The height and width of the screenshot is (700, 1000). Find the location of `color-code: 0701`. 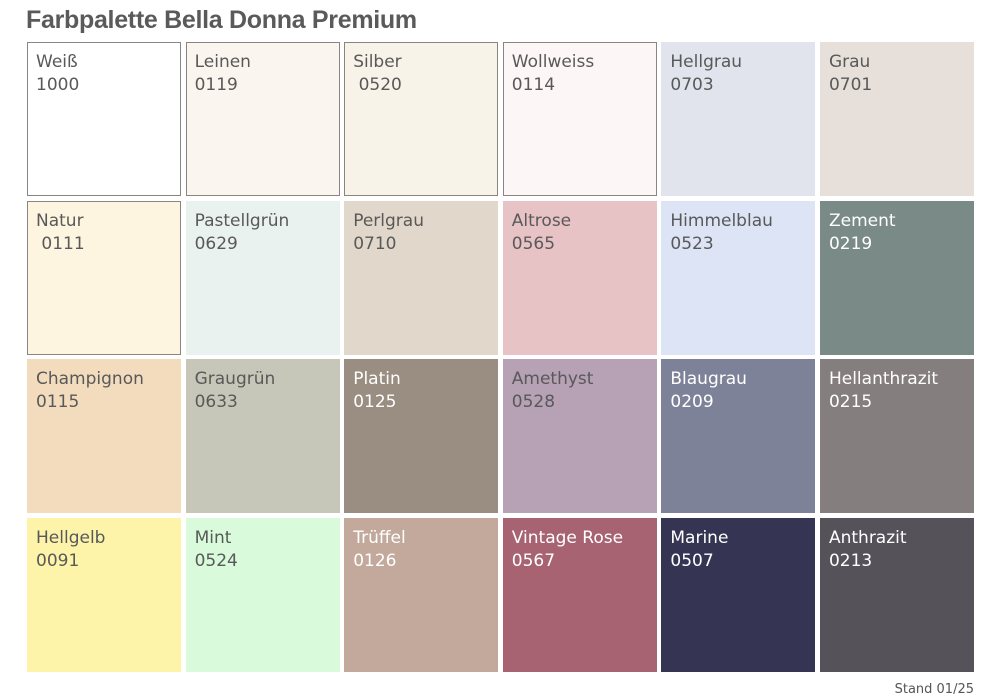

color-code: 0701 is located at coordinates (850, 85).